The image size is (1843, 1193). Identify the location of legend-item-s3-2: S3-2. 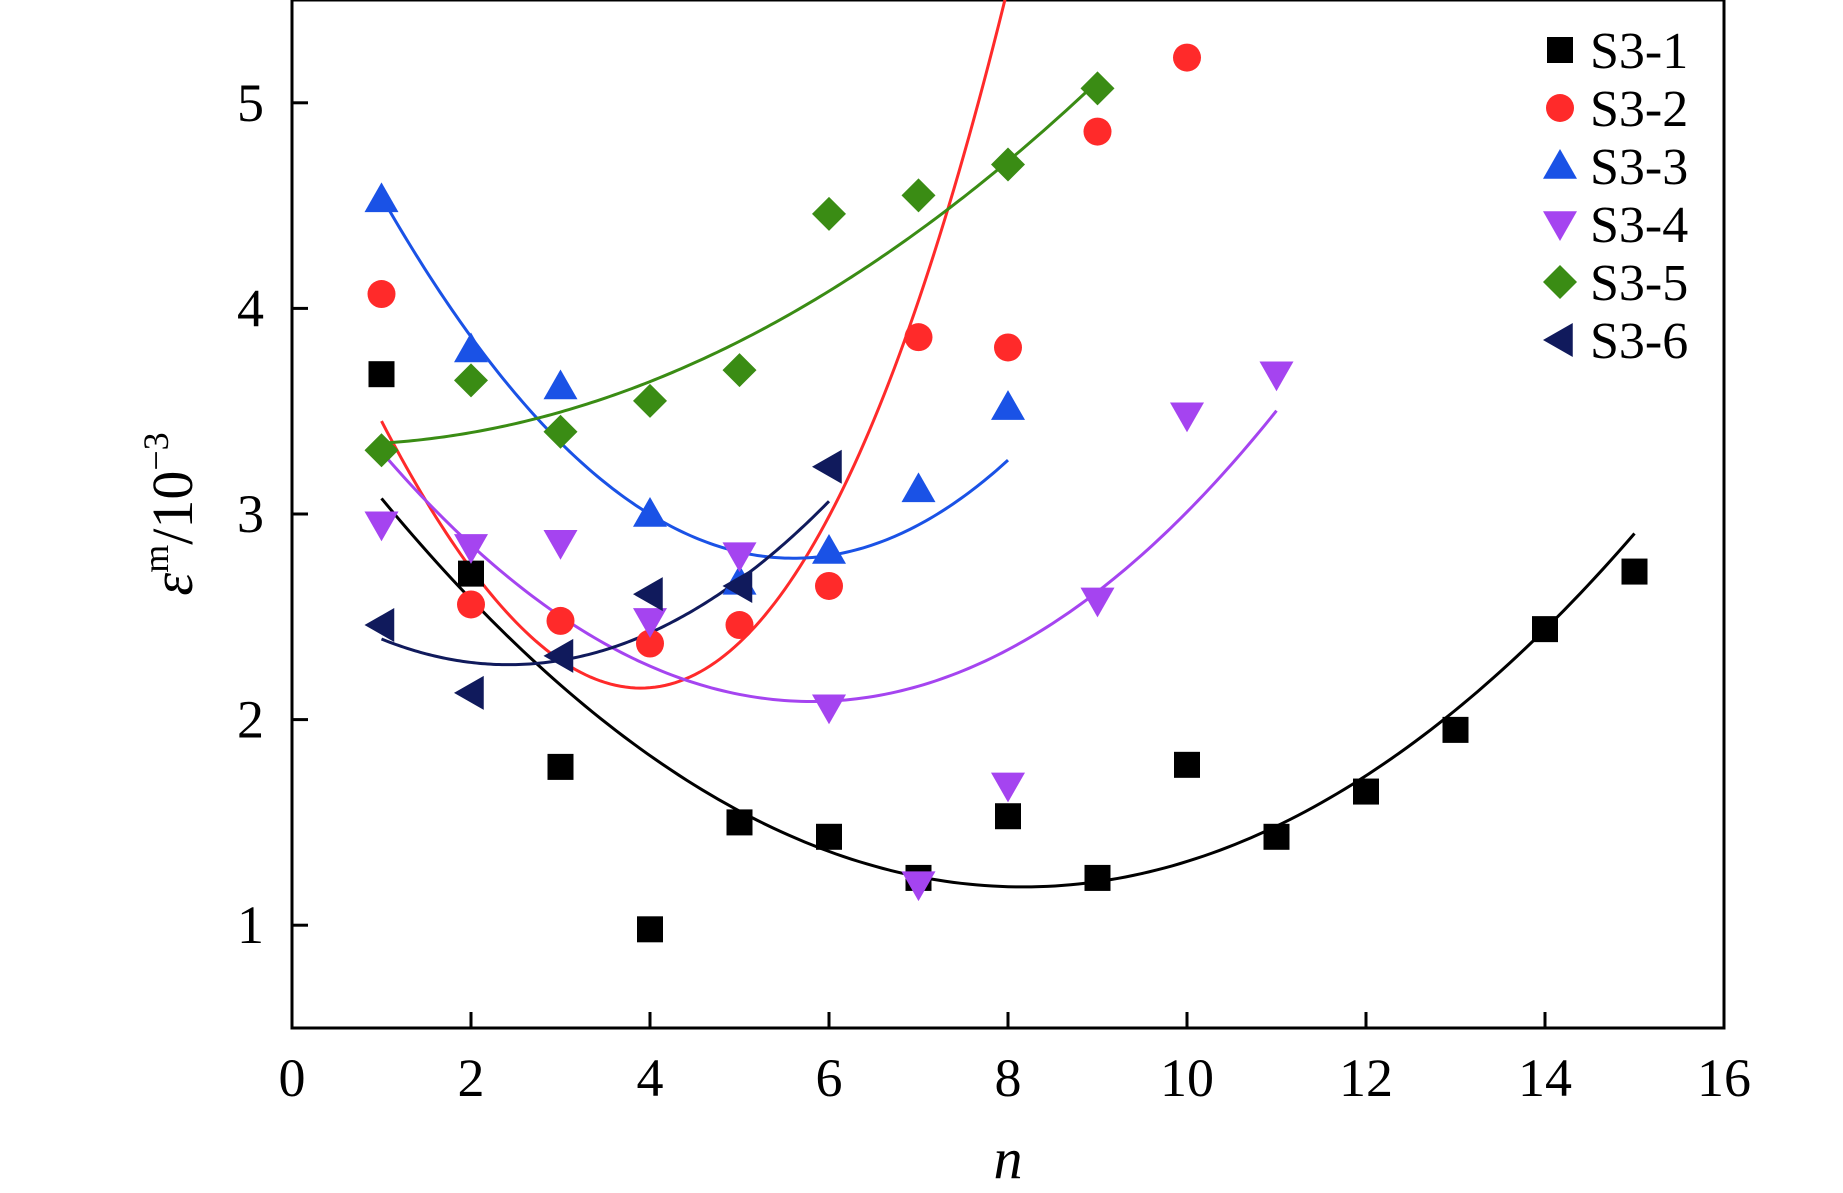
(1617, 109).